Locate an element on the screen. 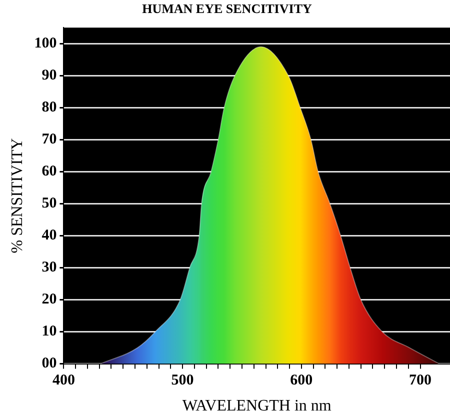 Image resolution: width=450 pixels, height=420 pixels. x-tick-label: 500 is located at coordinates (182, 380).